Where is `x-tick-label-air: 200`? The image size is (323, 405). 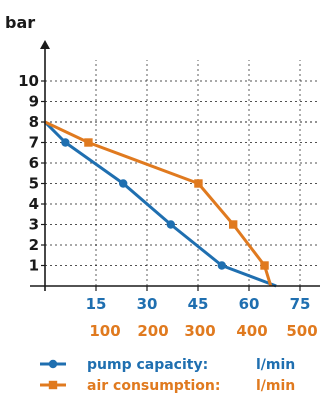 x-tick-label-air: 200 is located at coordinates (152, 331).